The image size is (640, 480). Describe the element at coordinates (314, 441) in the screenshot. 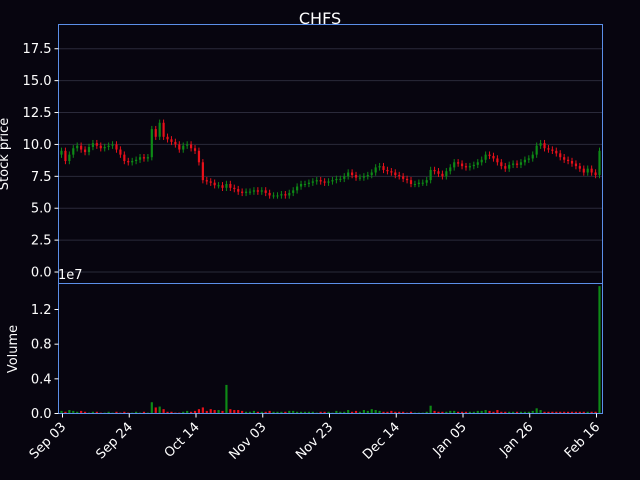

I see `x-tick-label: Nov 23` at that location.